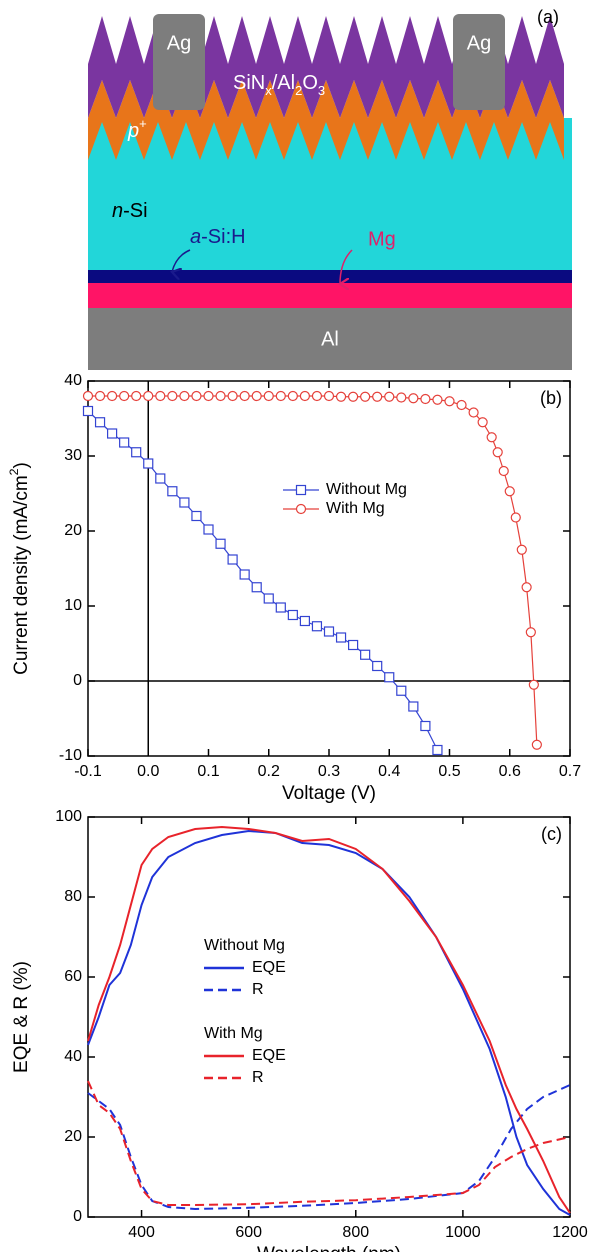  What do you see at coordinates (141, 1232) in the screenshot?
I see `x-tick-label: 400` at bounding box center [141, 1232].